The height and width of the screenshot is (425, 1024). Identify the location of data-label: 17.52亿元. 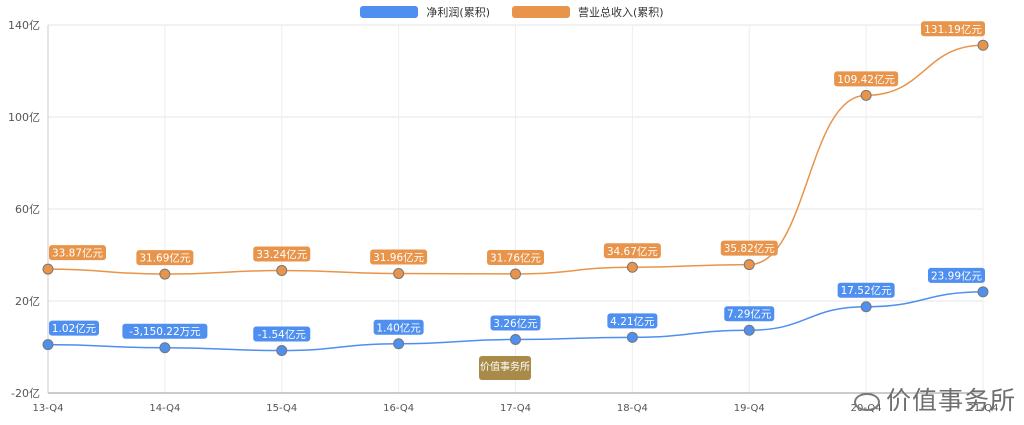
(867, 290).